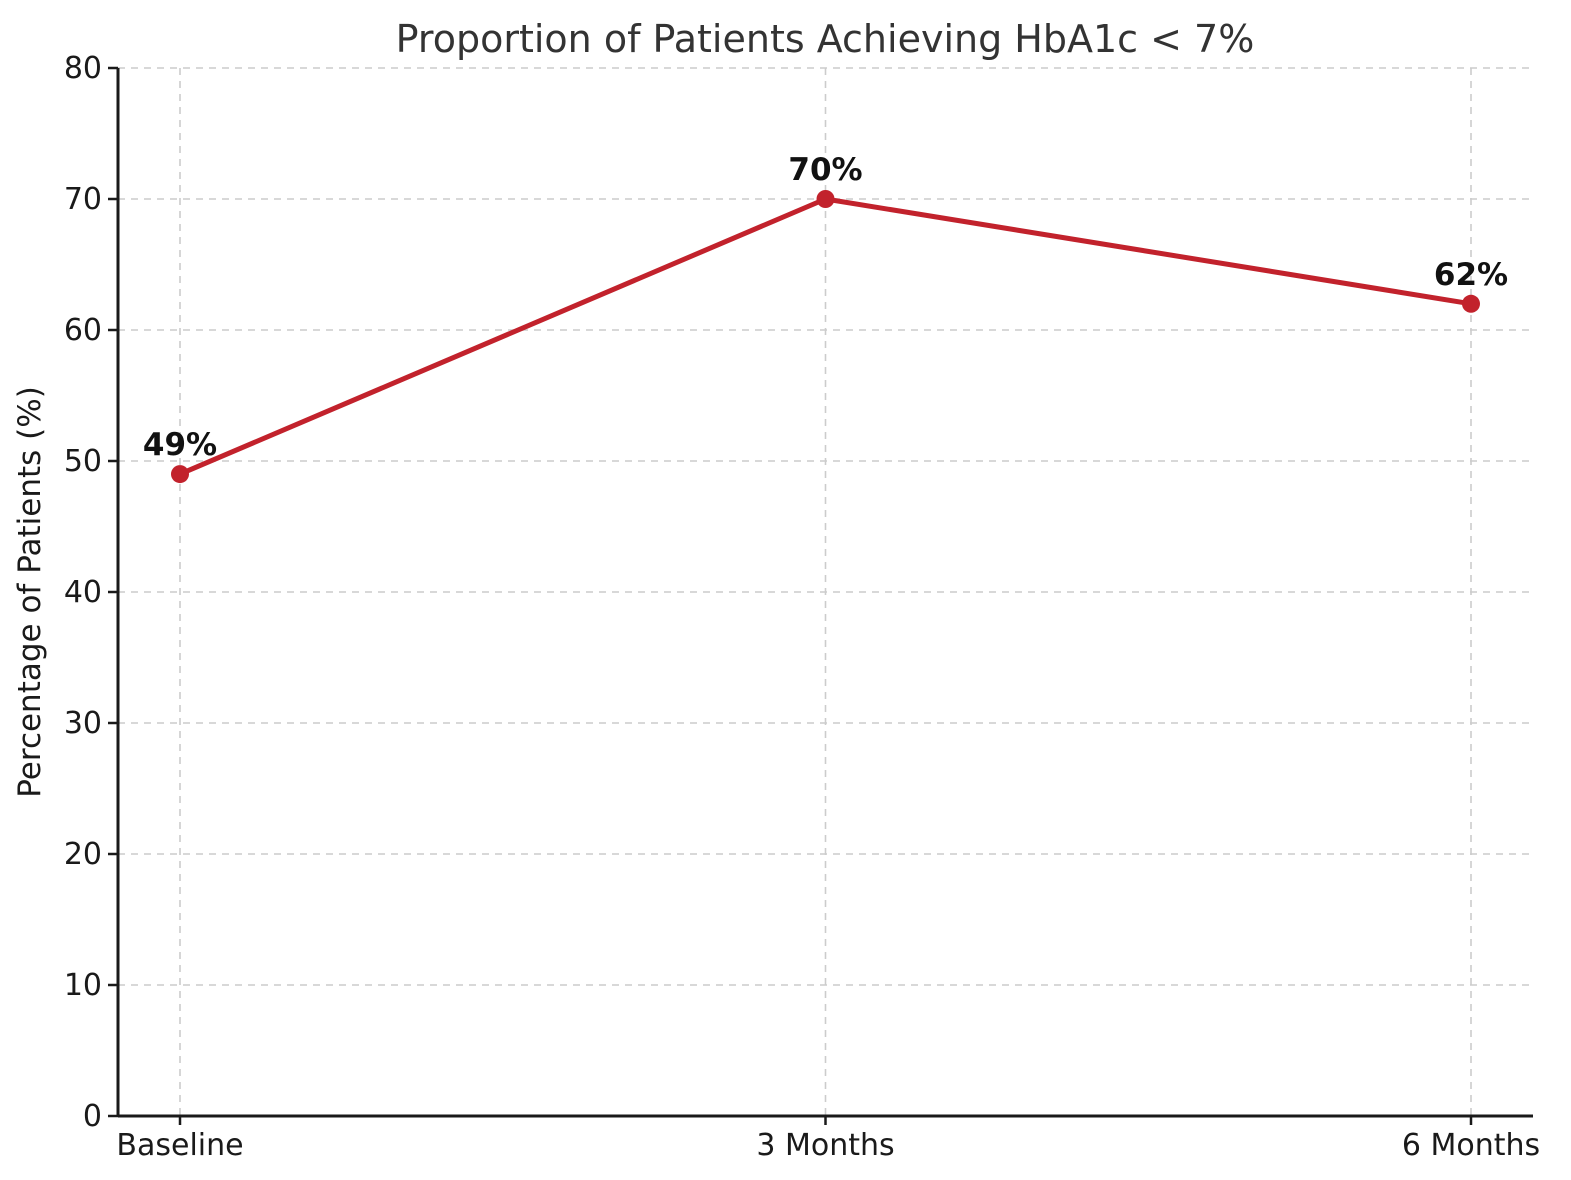  I want to click on y-tick-label: 60, so click(83, 330).